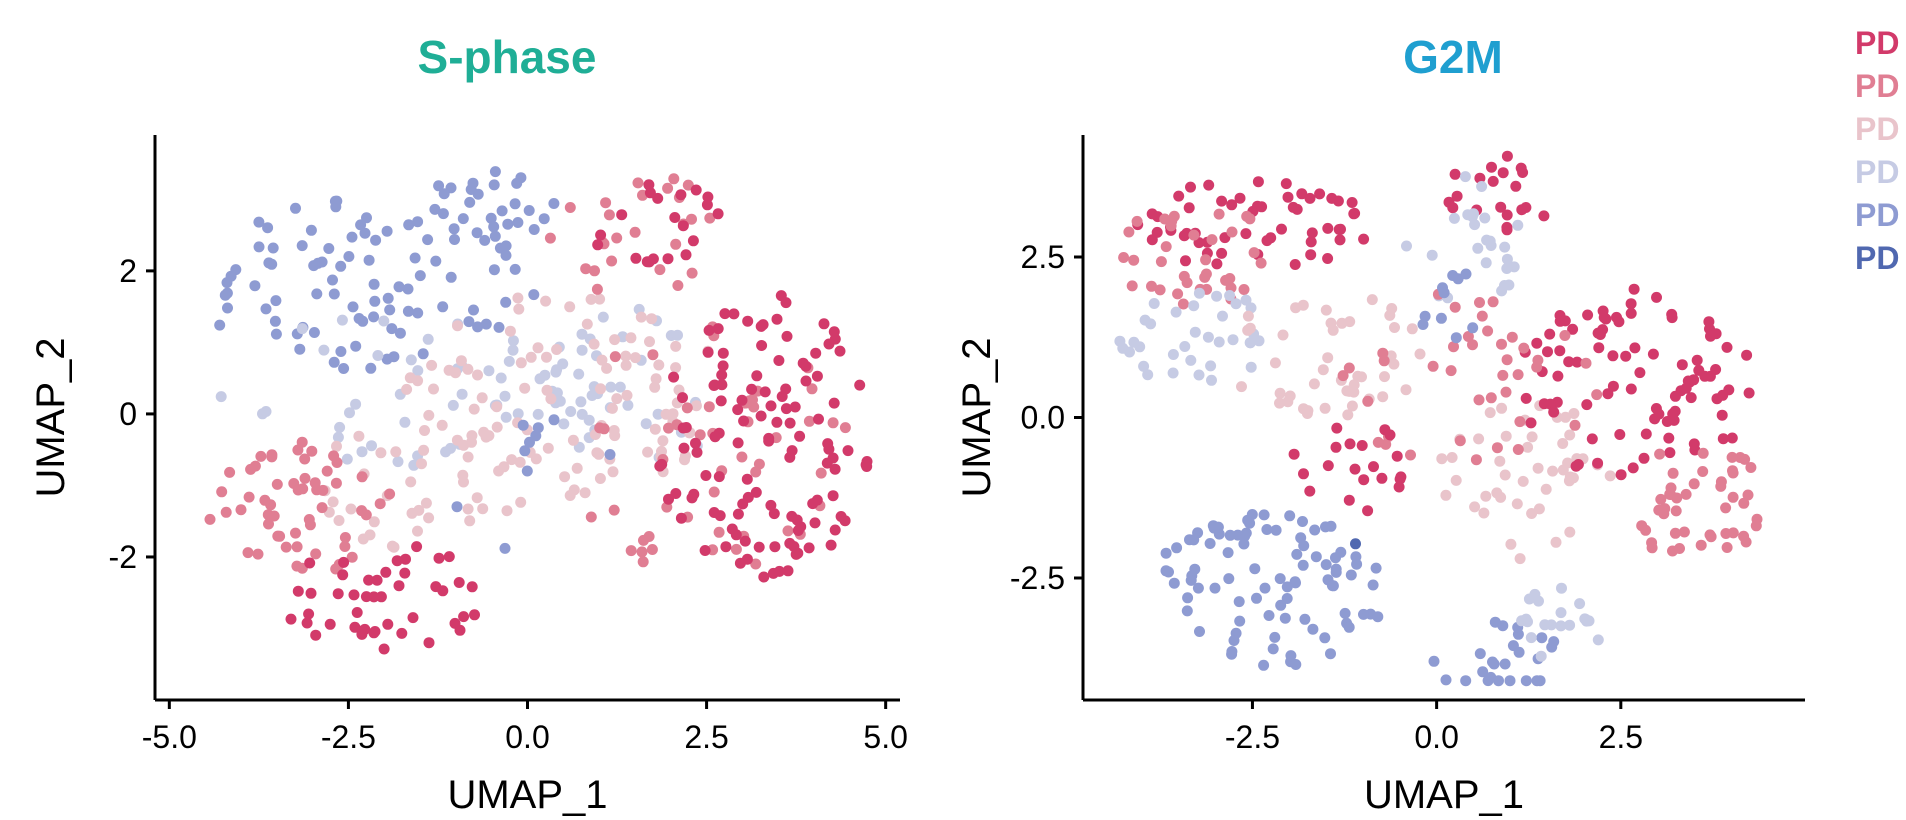 The height and width of the screenshot is (820, 1906). What do you see at coordinates (1877, 43) in the screenshot?
I see `legend-item-1: PD` at bounding box center [1877, 43].